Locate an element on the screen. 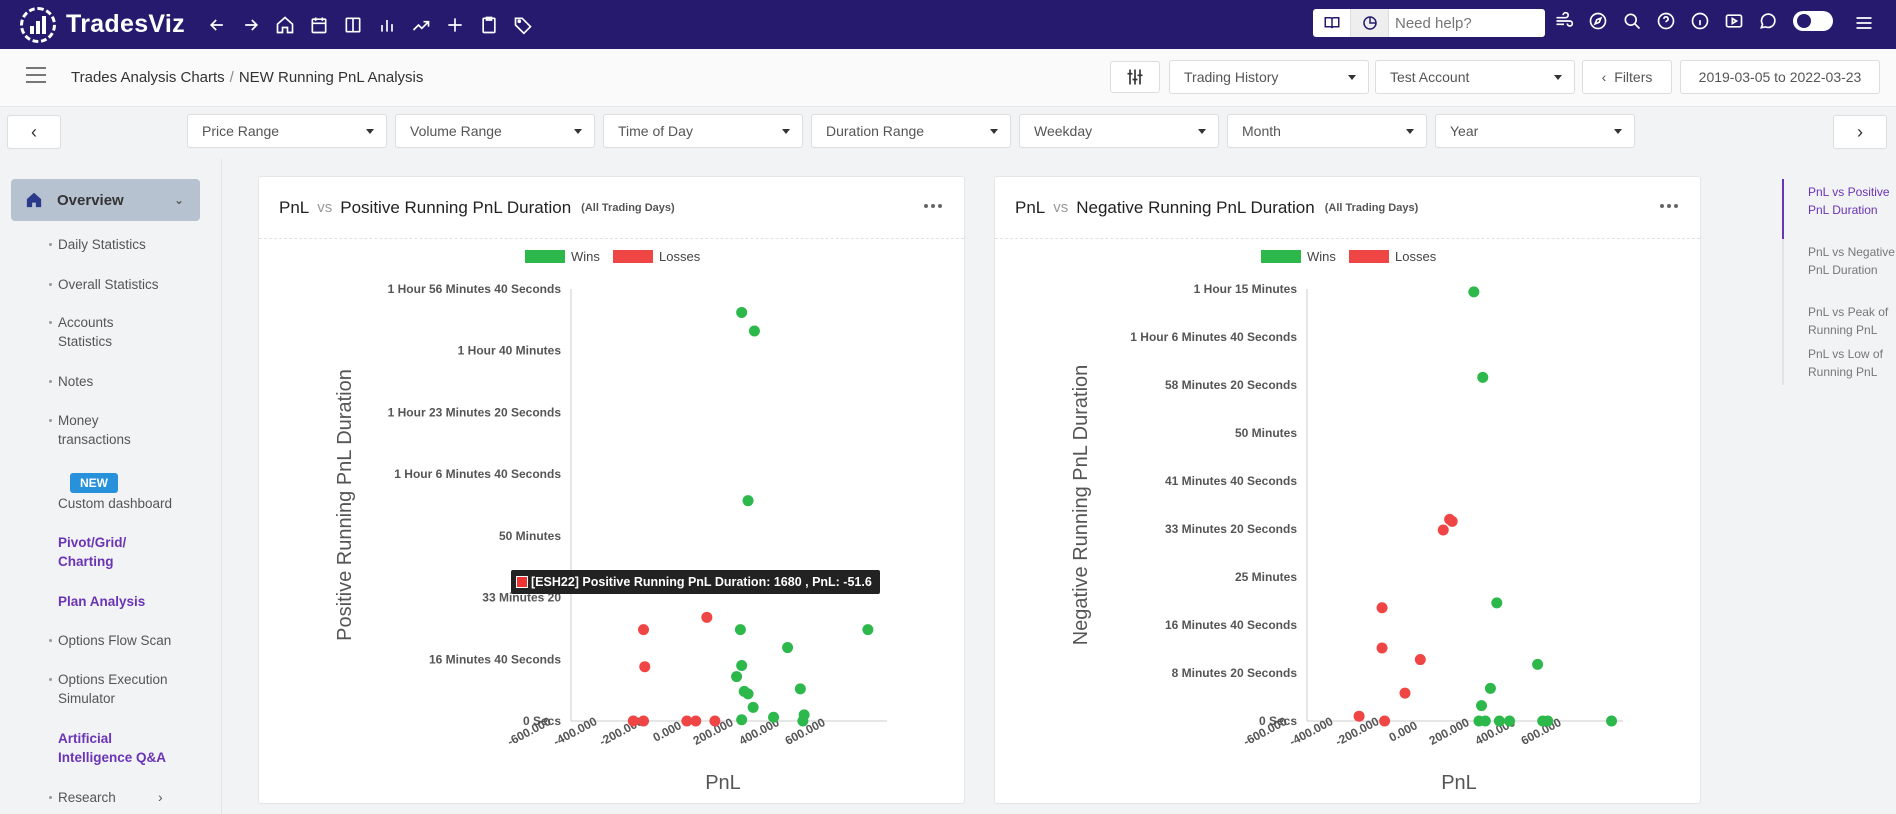 The width and height of the screenshot is (1896, 814). bar-chart-icon is located at coordinates (387, 25).